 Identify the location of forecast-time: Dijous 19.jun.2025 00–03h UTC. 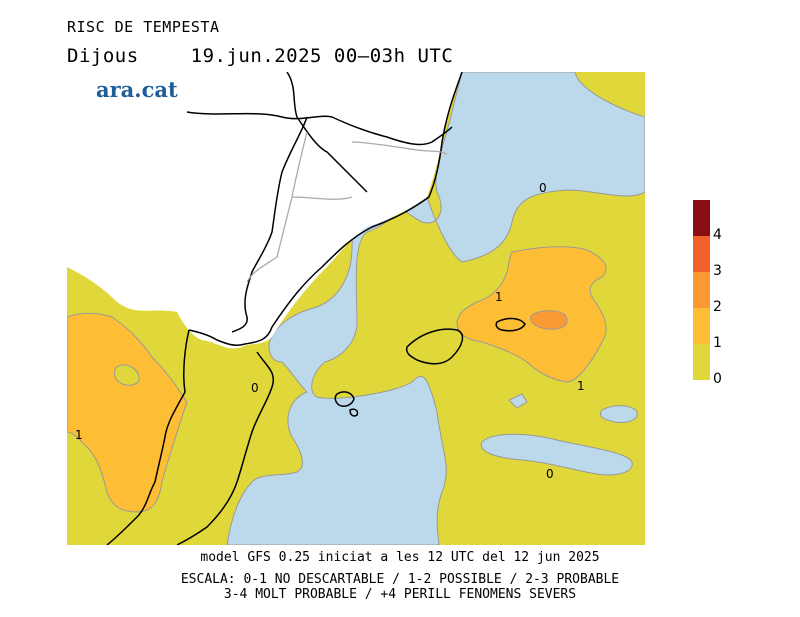
(260, 56).